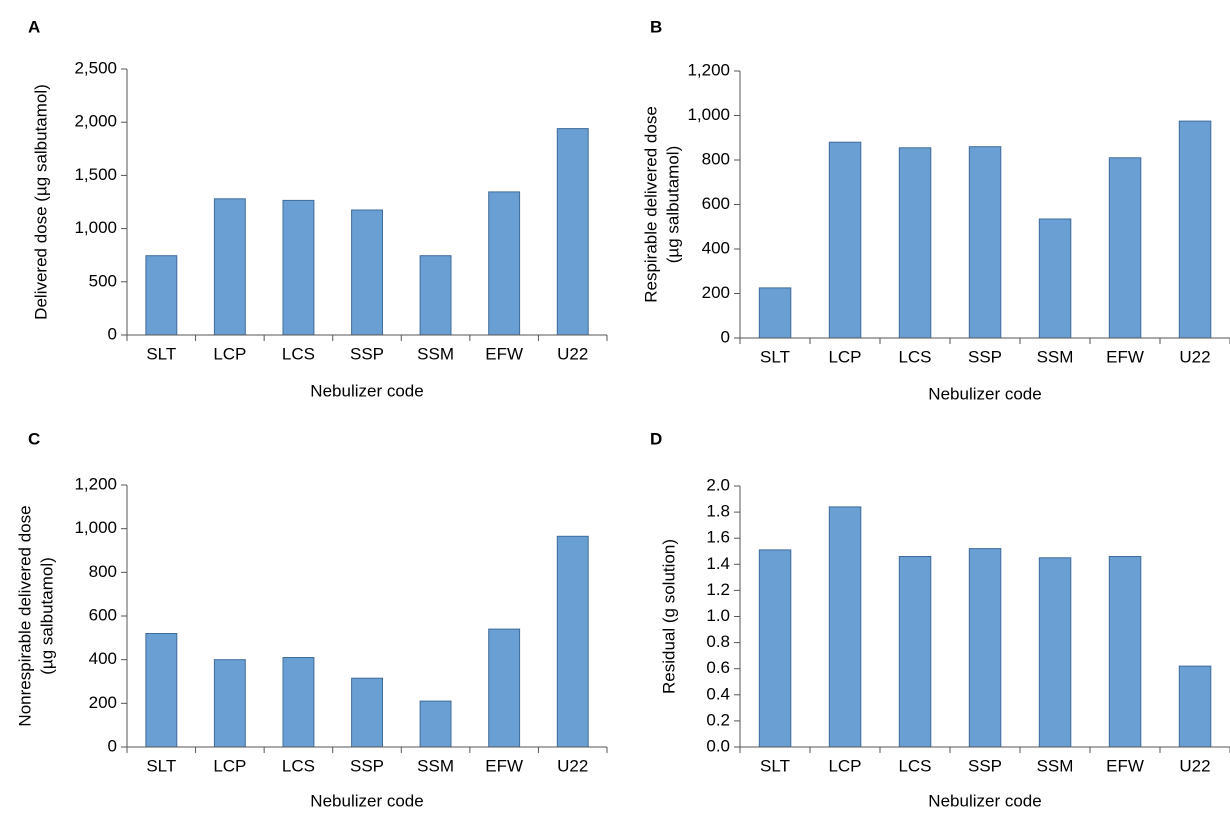  Describe the element at coordinates (95, 67) in the screenshot. I see `y-tick-label: 2,500` at that location.